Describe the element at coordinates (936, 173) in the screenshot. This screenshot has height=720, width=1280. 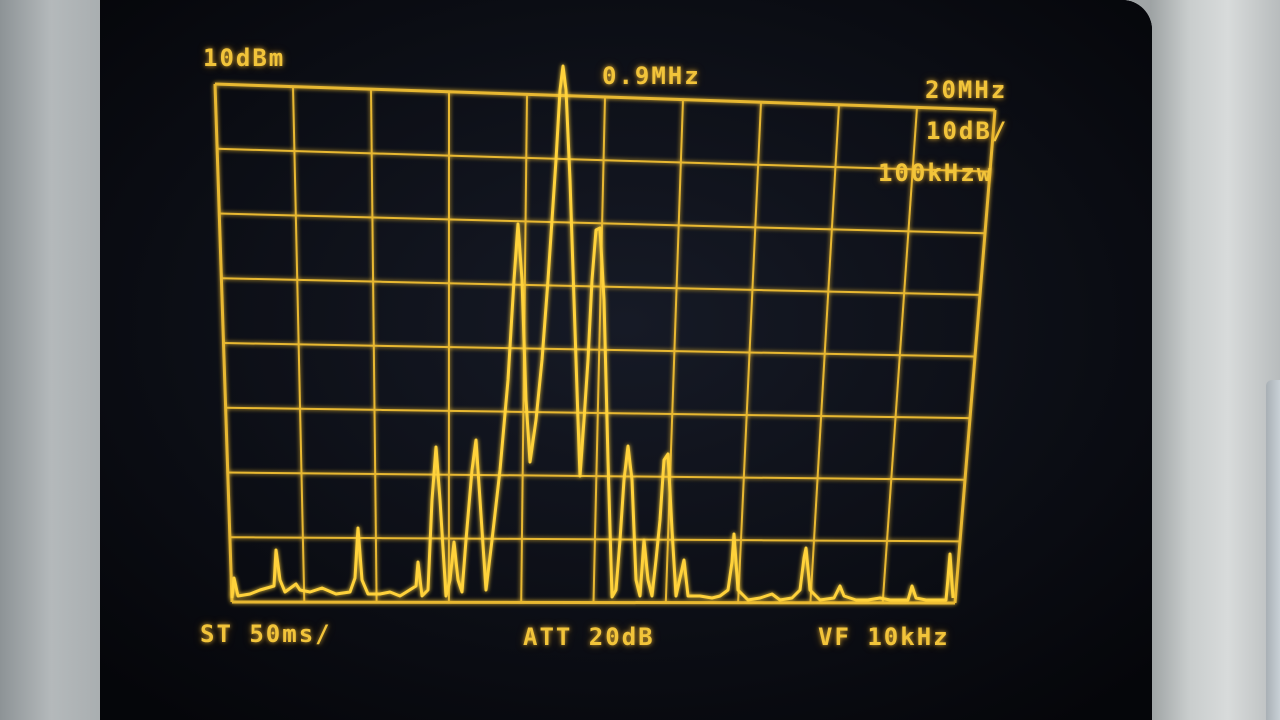
I see `resolution-bandwidth-label: 100kHzw` at that location.